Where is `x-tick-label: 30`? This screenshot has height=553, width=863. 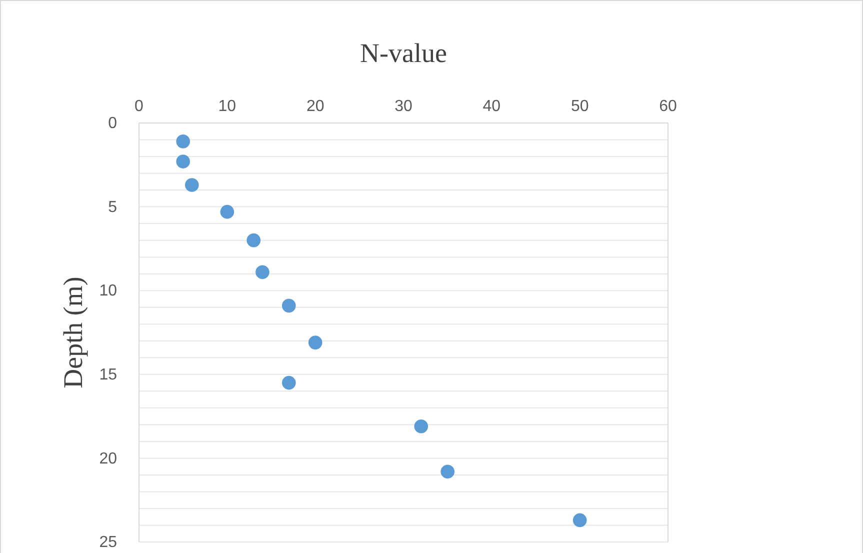
x-tick-label: 30 is located at coordinates (403, 106).